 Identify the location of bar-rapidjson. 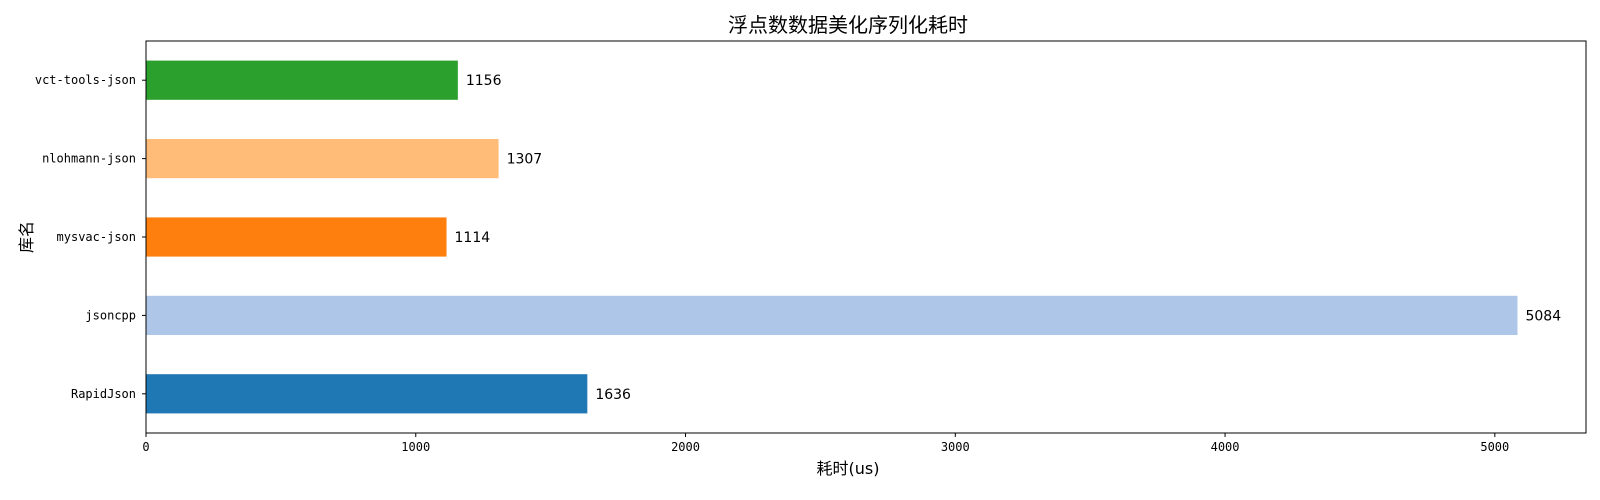
(367, 394).